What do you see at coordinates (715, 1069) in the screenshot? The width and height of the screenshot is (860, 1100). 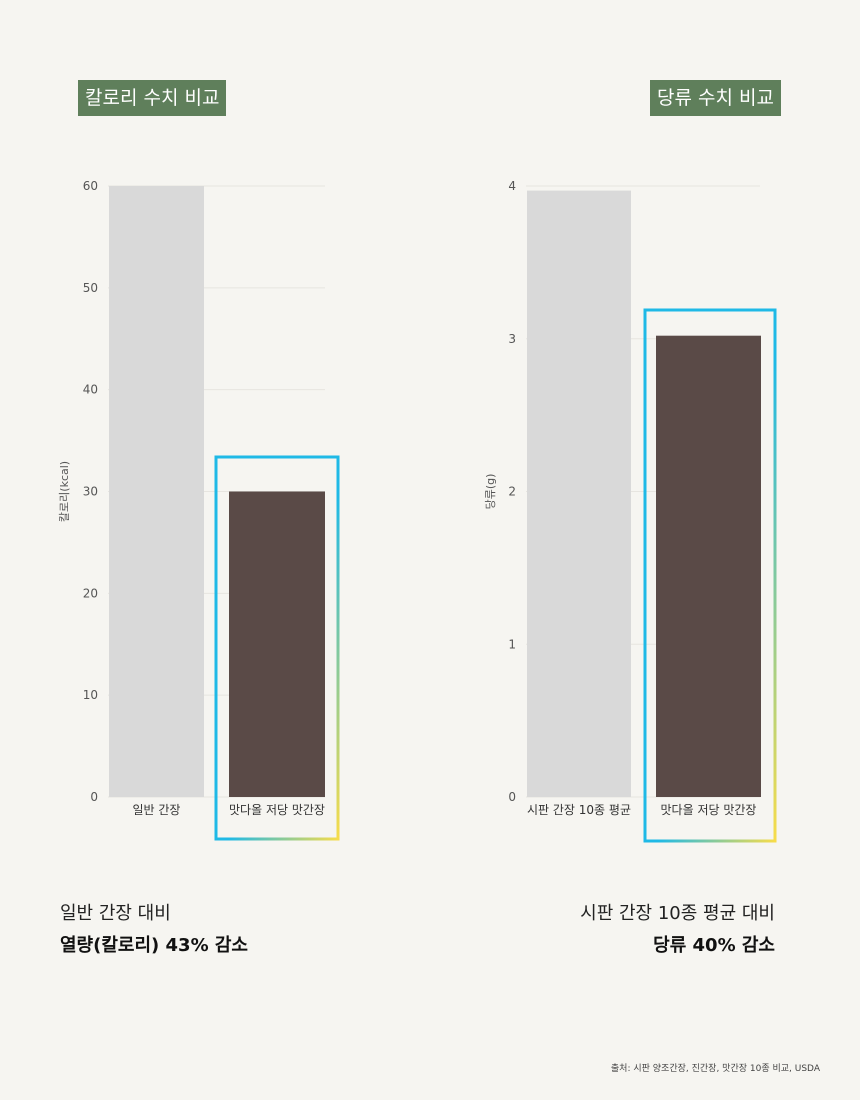 I see `source-note: 출처: 시판 양조간장, 진간장, 맛간장 10종 비교, USDA` at bounding box center [715, 1069].